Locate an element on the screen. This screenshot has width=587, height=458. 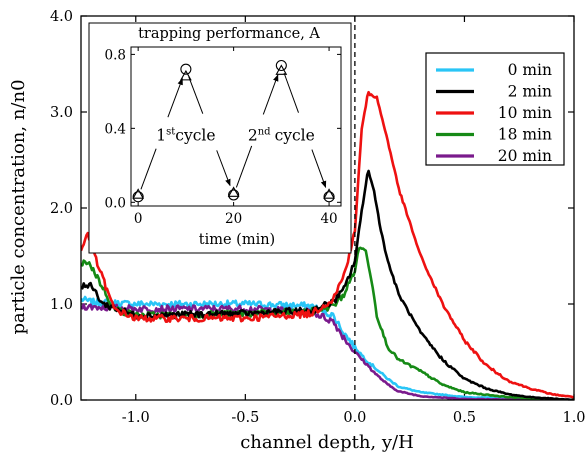
inset-y-tick-label: 0.0 is located at coordinates (115, 203).